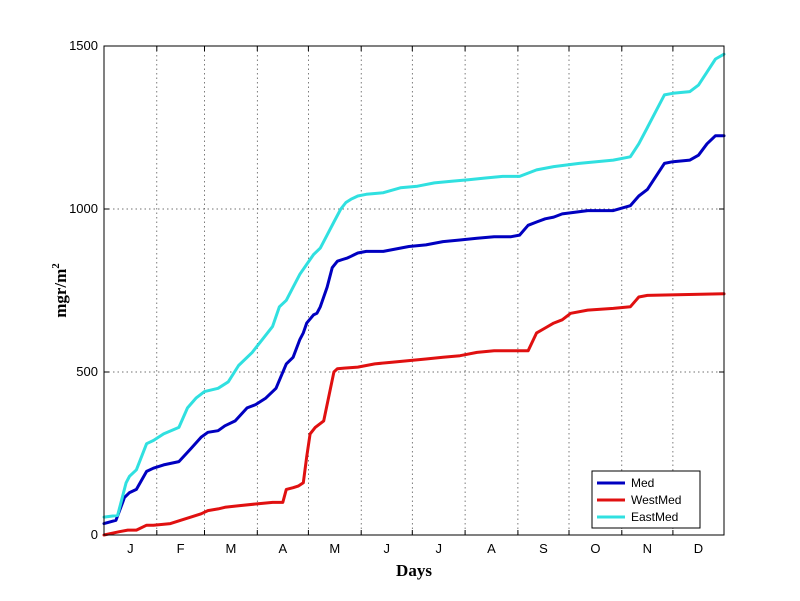 This screenshot has width=800, height=601. What do you see at coordinates (94, 534) in the screenshot?
I see `y-tick-label: 0` at bounding box center [94, 534].